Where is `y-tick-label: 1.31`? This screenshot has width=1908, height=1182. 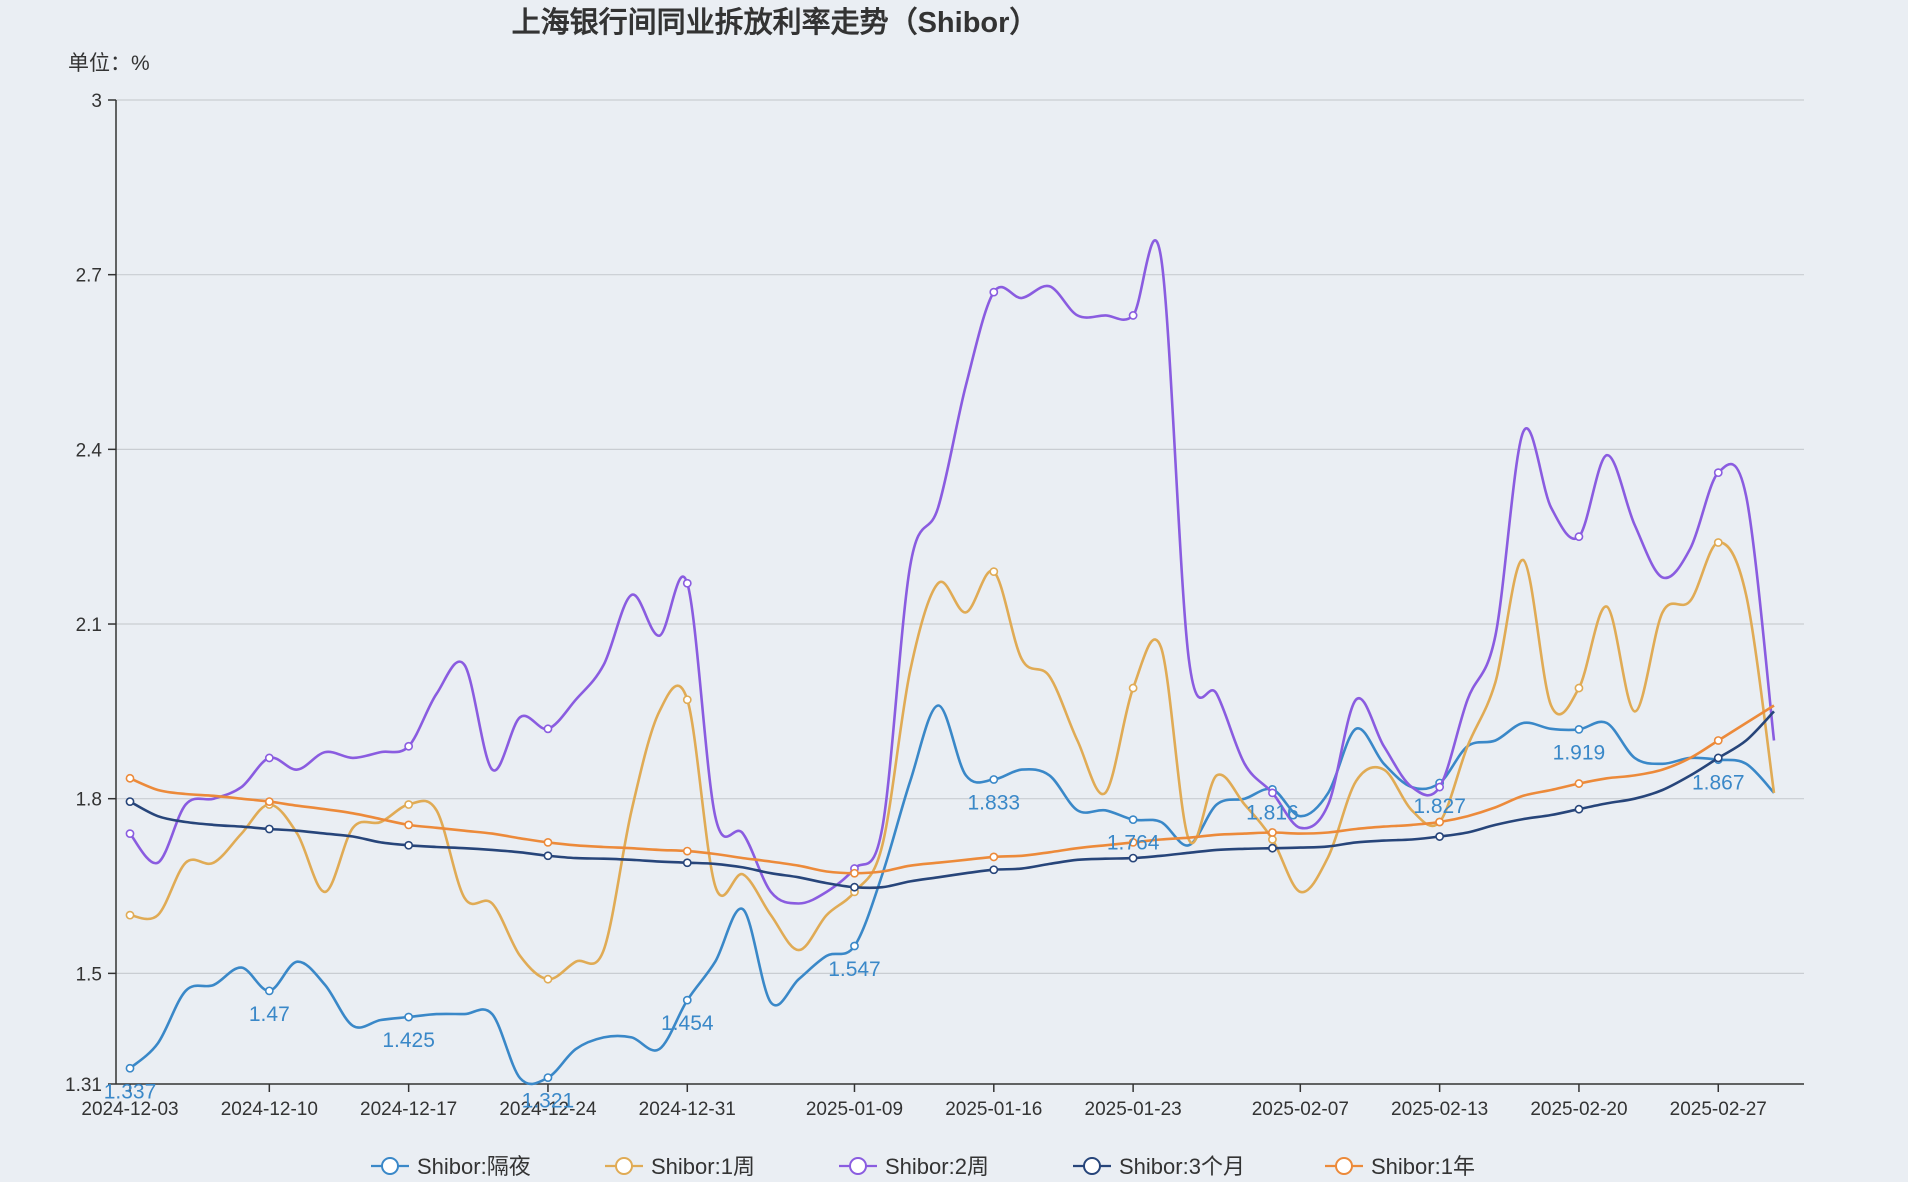
y-tick-label: 1.31 is located at coordinates (83, 1085).